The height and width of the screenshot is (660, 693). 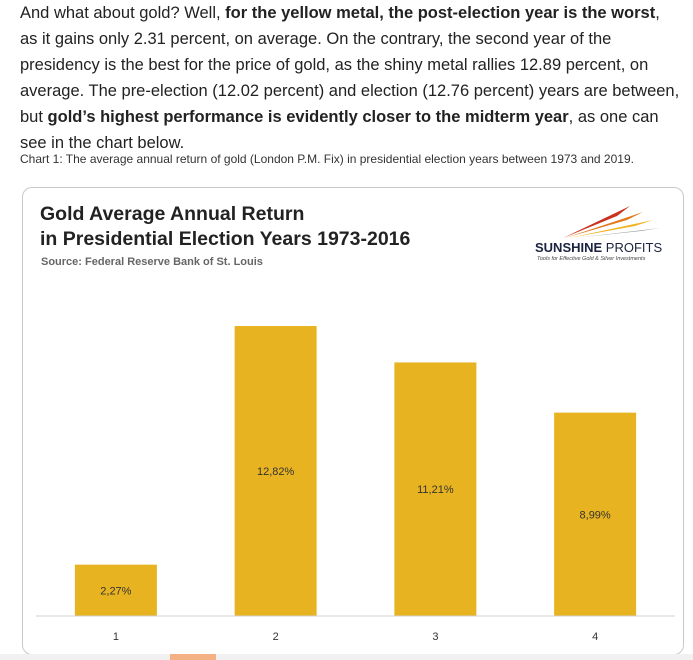 What do you see at coordinates (355, 637) in the screenshot?
I see `x-tick-labels: 1 2 3 4` at bounding box center [355, 637].